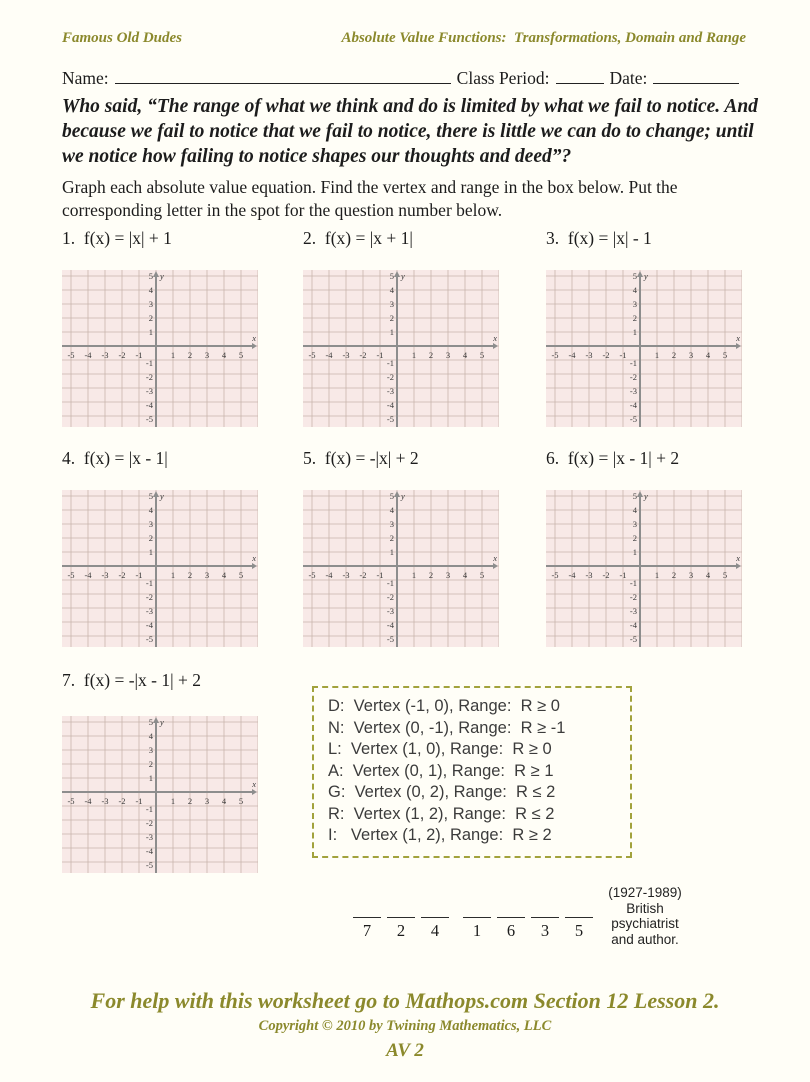  I want to click on answer-blank: 3, so click(545, 929).